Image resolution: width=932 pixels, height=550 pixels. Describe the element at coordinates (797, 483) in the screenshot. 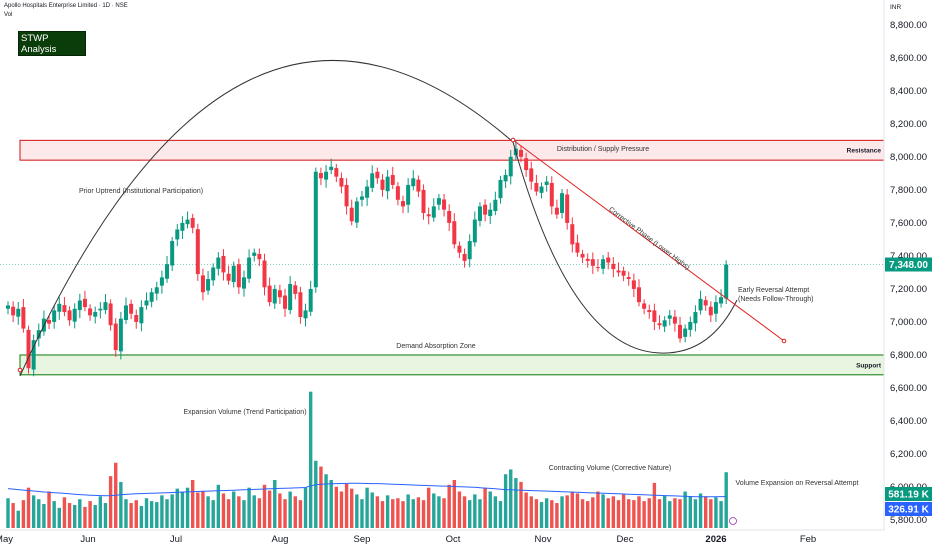

I see `annotation-text: Volume Expansion on Reversal Attempt` at that location.